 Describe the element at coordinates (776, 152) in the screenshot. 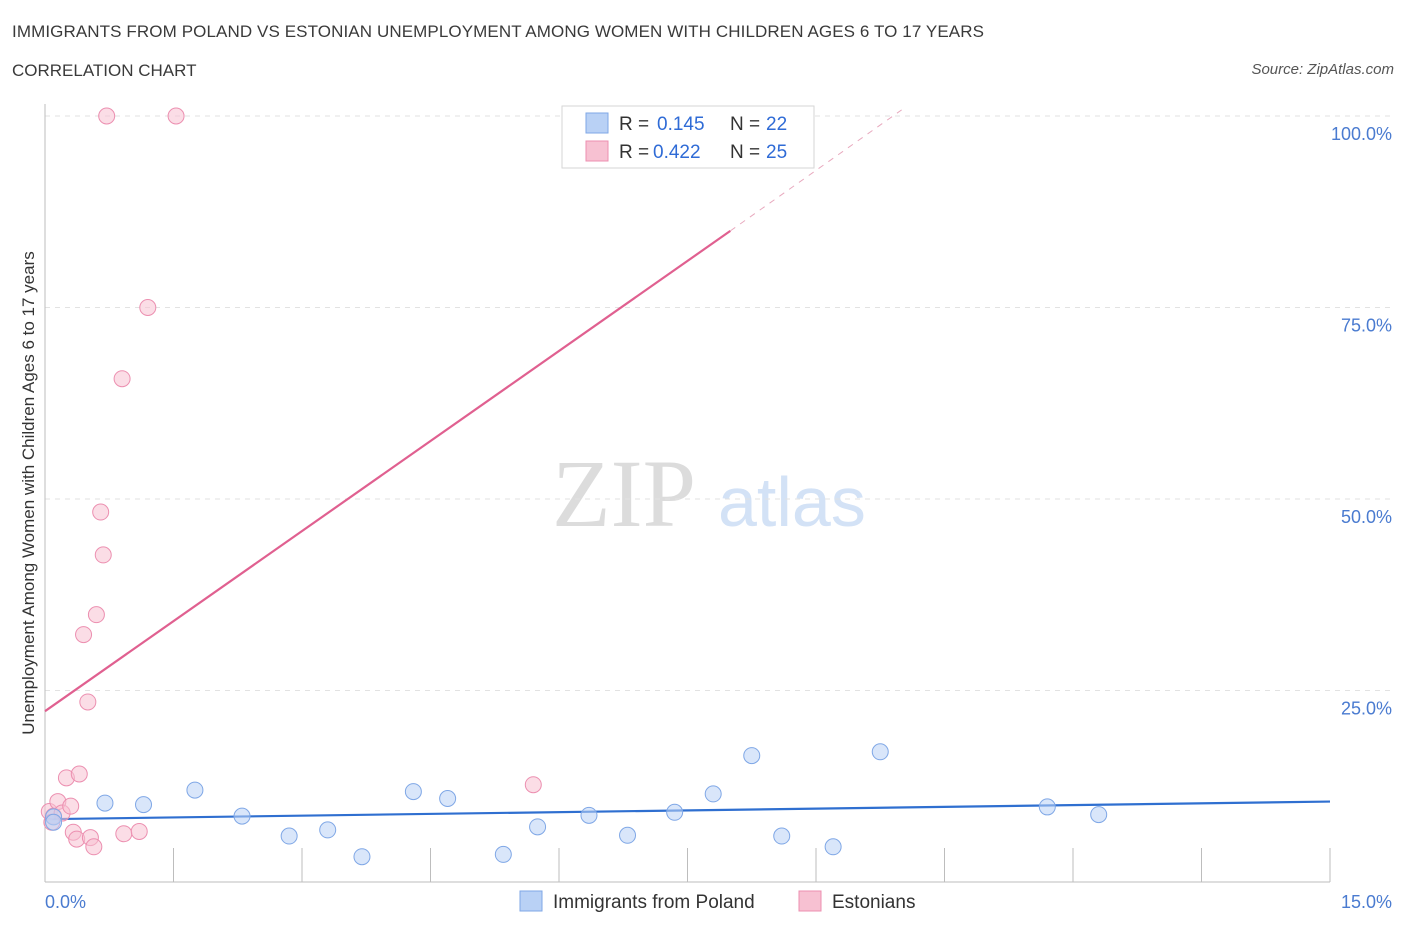

I see `legend-n-value-2: 25` at that location.